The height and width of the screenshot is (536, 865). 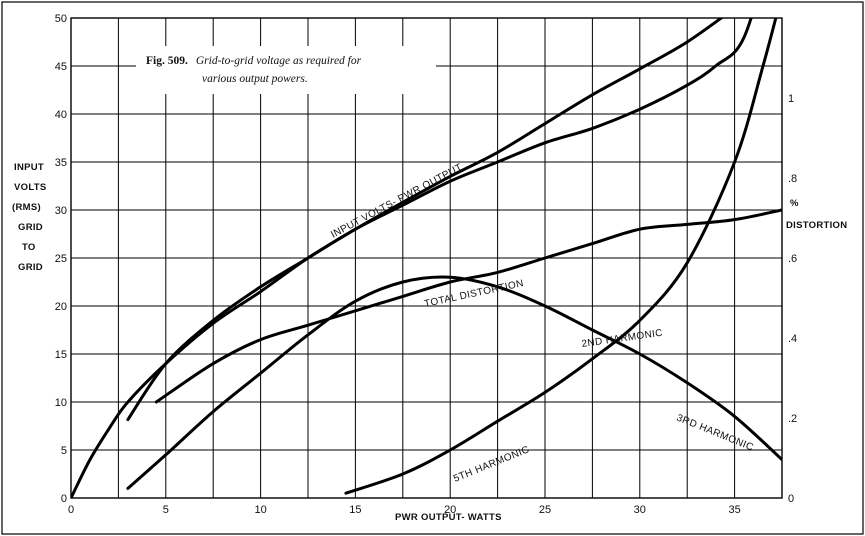 I want to click on y-left-tick-label: 20, so click(x=61, y=307).